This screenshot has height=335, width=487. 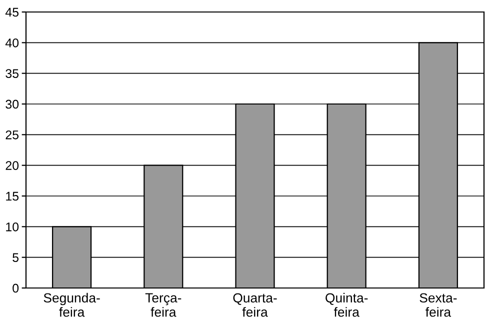 I want to click on x-tick-label: Terça- feira, so click(x=163, y=305).